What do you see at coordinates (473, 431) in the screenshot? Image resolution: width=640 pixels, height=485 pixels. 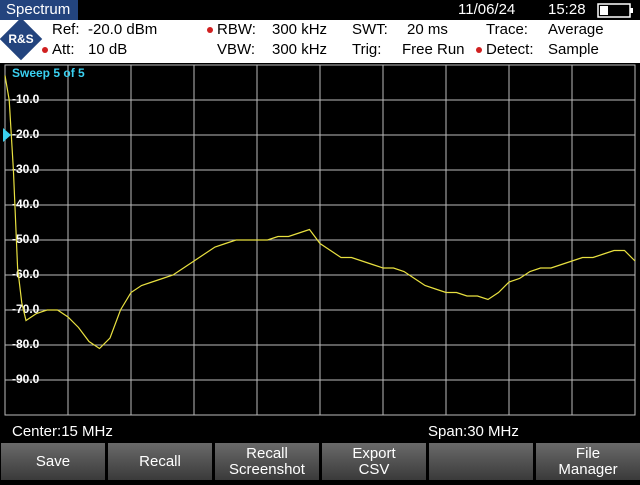 I see `span-label: Span:30 MHz` at bounding box center [473, 431].